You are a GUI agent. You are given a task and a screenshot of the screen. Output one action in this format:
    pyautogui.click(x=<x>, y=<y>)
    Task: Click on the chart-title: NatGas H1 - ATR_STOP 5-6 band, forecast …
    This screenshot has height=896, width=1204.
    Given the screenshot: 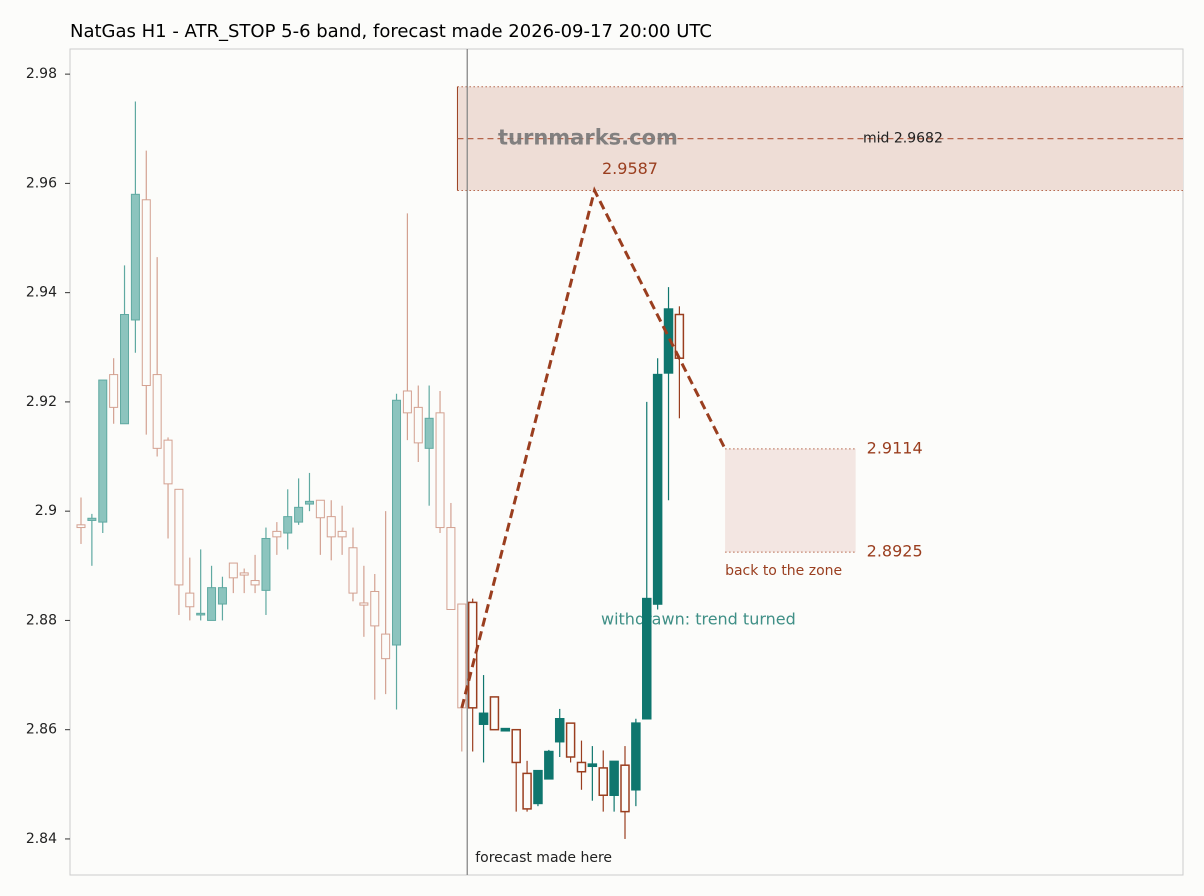 What is the action you would take?
    pyautogui.click(x=391, y=31)
    